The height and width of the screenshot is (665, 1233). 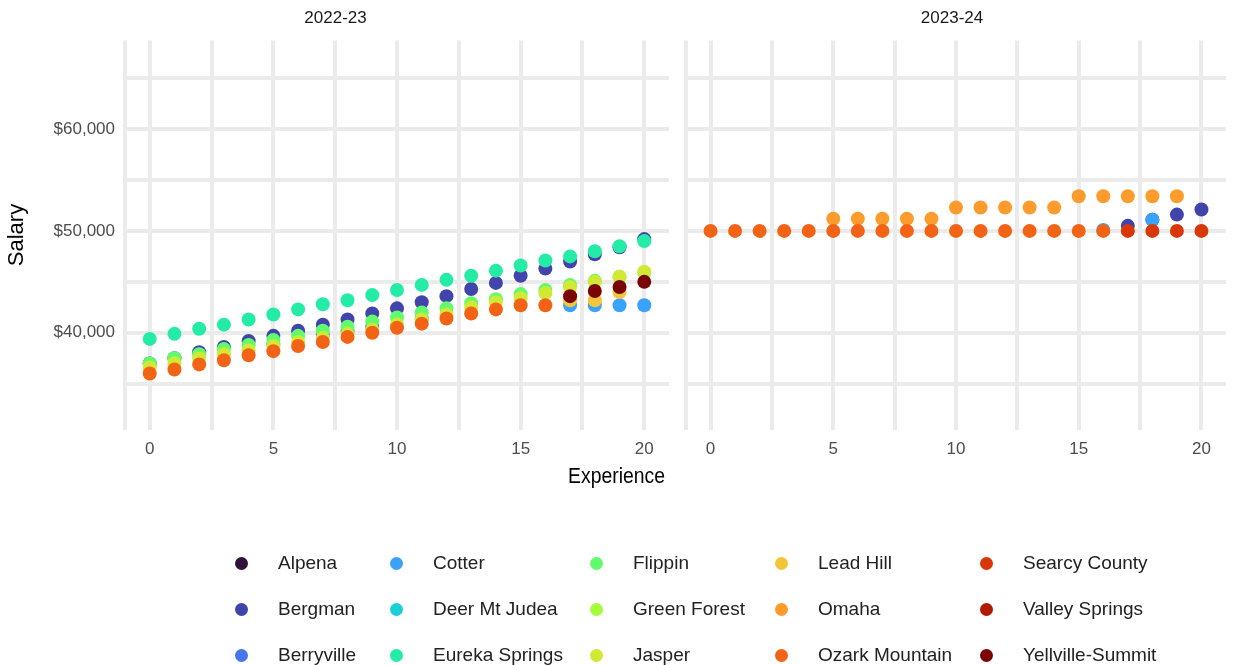 I want to click on chart-title: 2022-23, so click(x=335, y=17).